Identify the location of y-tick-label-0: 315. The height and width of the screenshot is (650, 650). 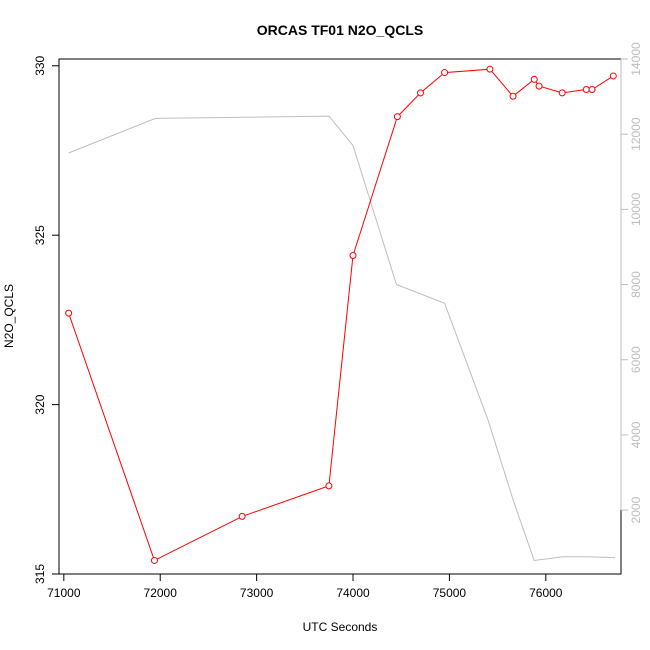
(40, 574).